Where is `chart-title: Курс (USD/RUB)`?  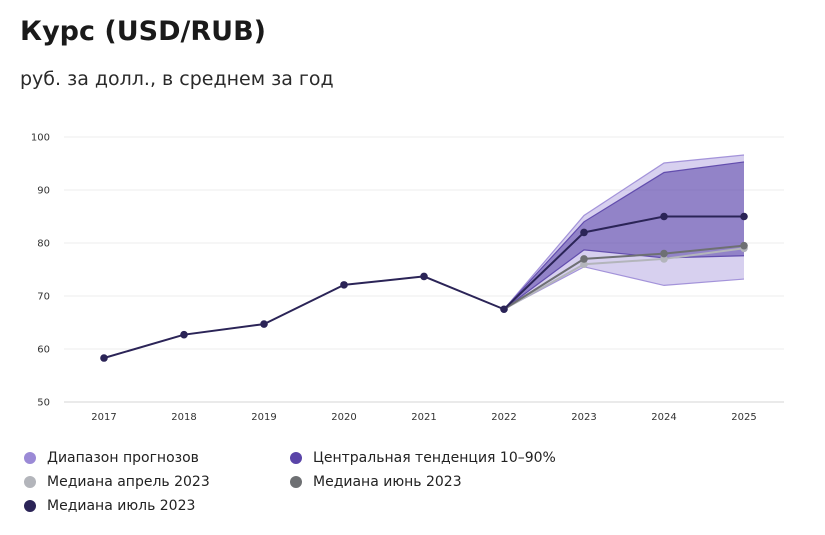 chart-title: Курс (USD/RUB) is located at coordinates (143, 31).